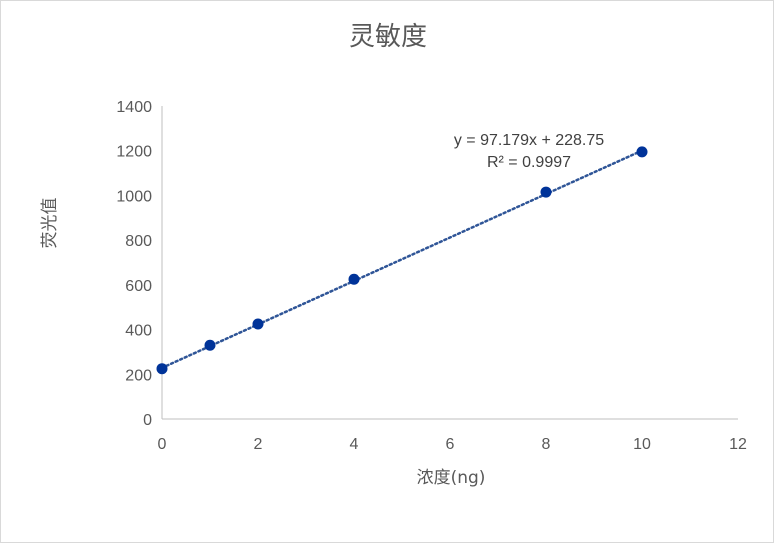 The width and height of the screenshot is (774, 544). What do you see at coordinates (258, 444) in the screenshot?
I see `x-tick-label: 2` at bounding box center [258, 444].